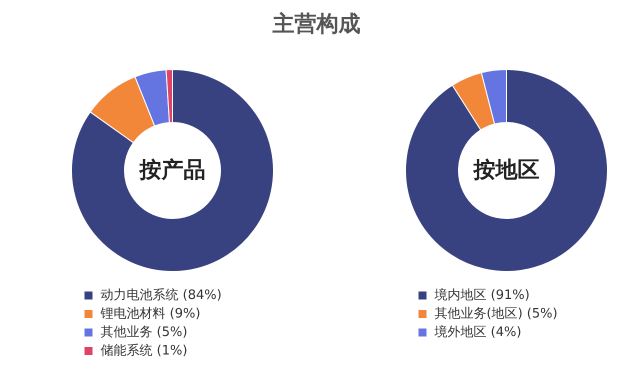 The height and width of the screenshot is (380, 632). I want to click on chart-title: 主营构成, so click(316, 24).